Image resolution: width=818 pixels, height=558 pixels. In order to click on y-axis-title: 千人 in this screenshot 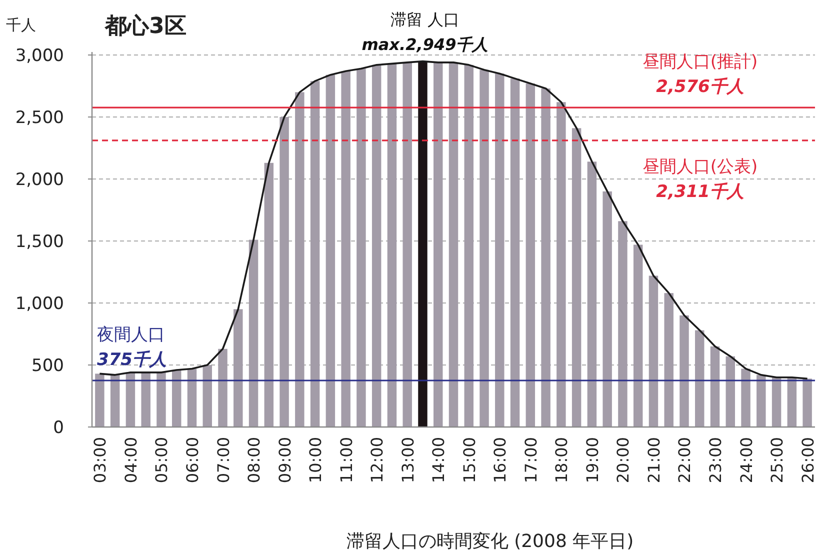, I will do `click(21, 25)`.